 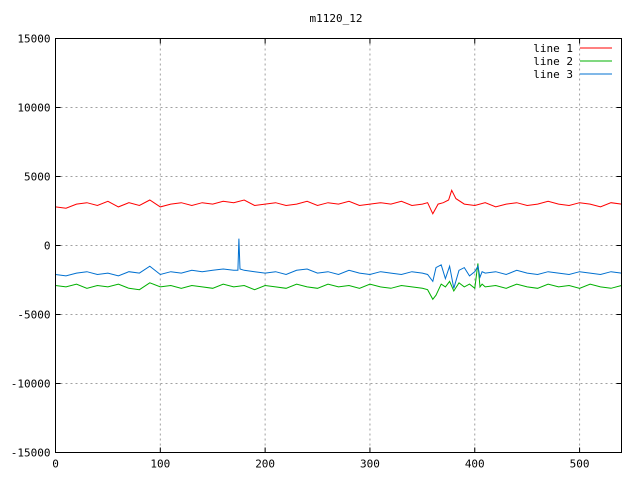 What do you see at coordinates (33, 315) in the screenshot?
I see `y-tick-label: -5000` at bounding box center [33, 315].